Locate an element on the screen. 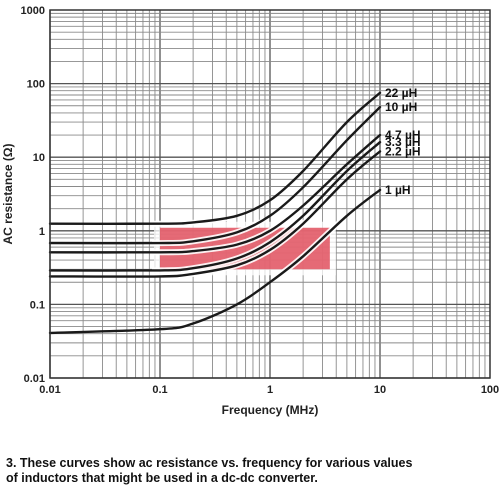  x-tick-label: 10 is located at coordinates (380, 390).